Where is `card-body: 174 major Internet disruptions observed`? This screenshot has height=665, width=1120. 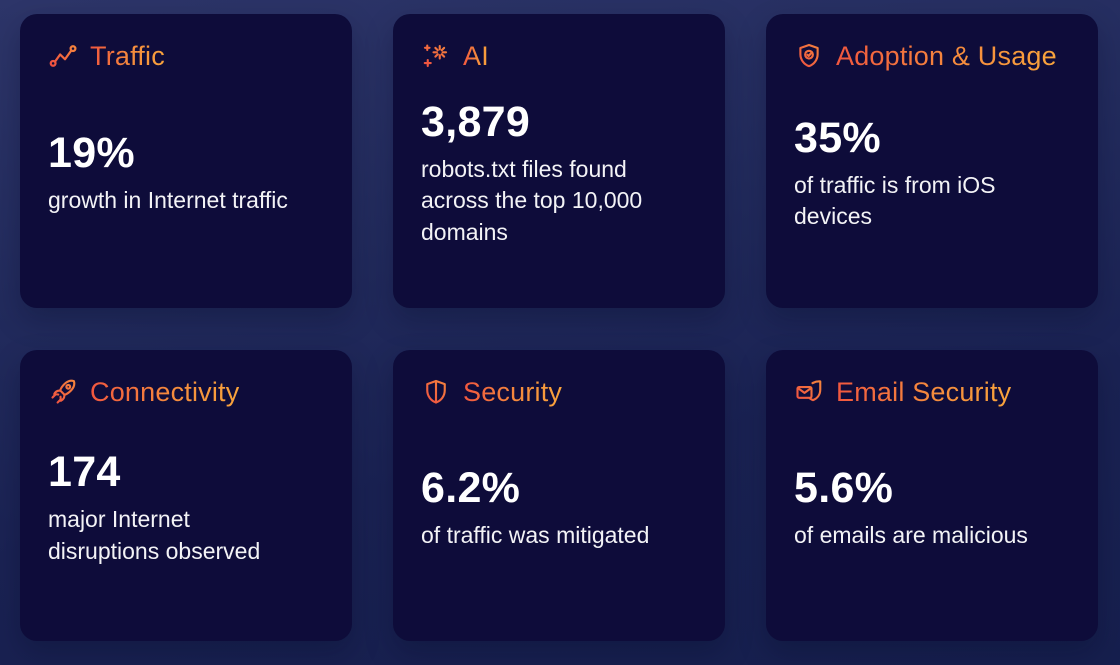
card-body: 174 major Internet disruptions observed is located at coordinates (186, 512).